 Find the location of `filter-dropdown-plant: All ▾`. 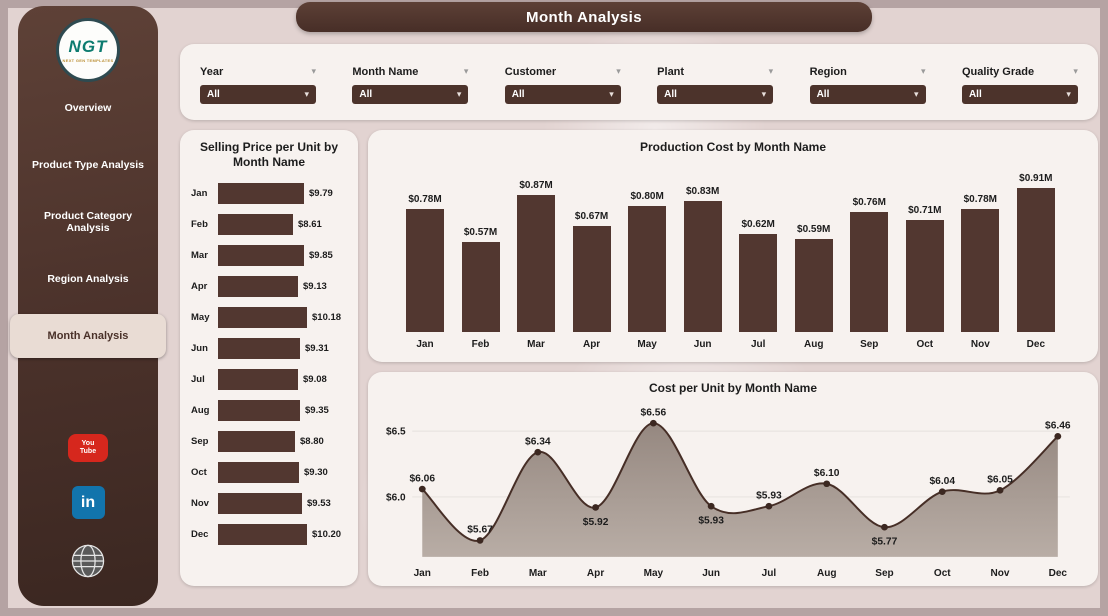

filter-dropdown-plant: All ▾ is located at coordinates (715, 94).